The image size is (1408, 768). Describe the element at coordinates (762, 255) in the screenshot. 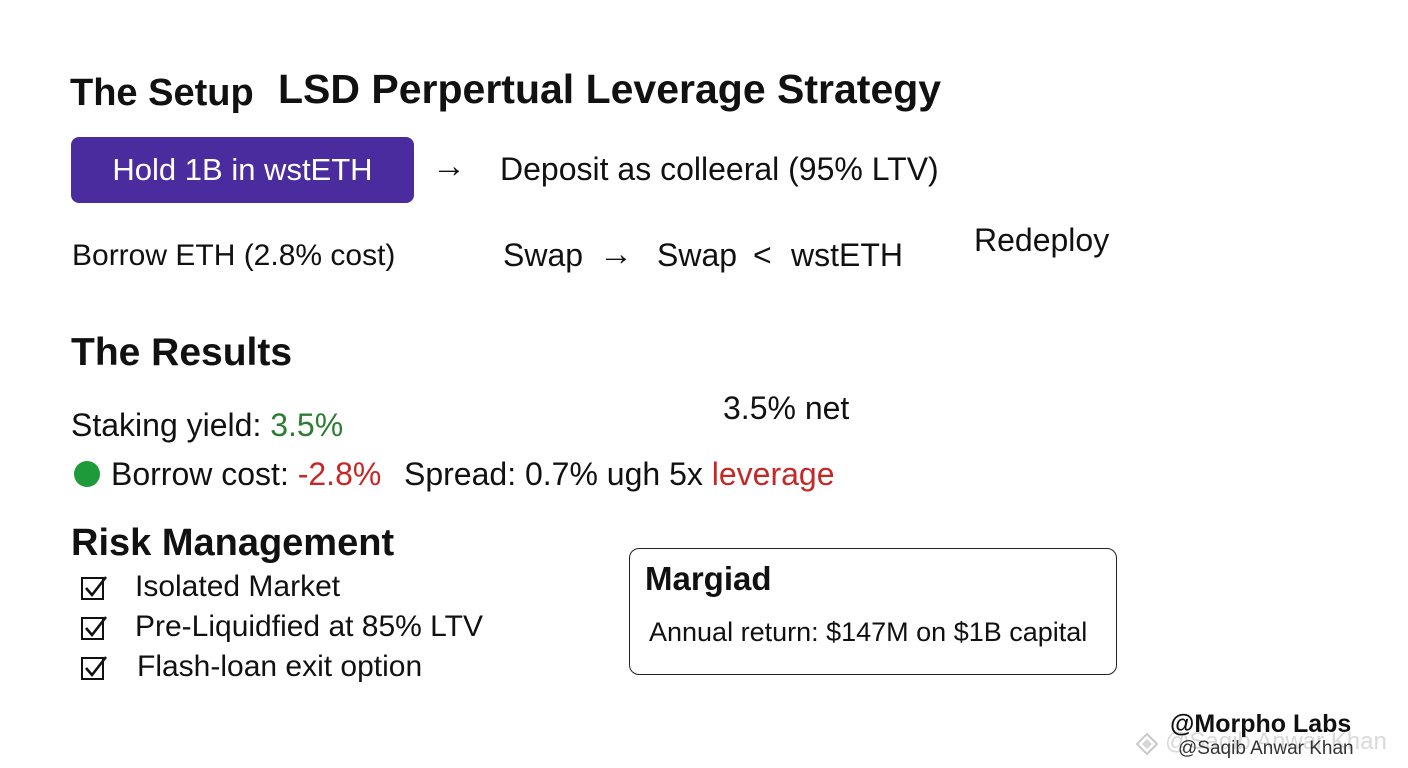

I see `less-than-symbol: <` at that location.